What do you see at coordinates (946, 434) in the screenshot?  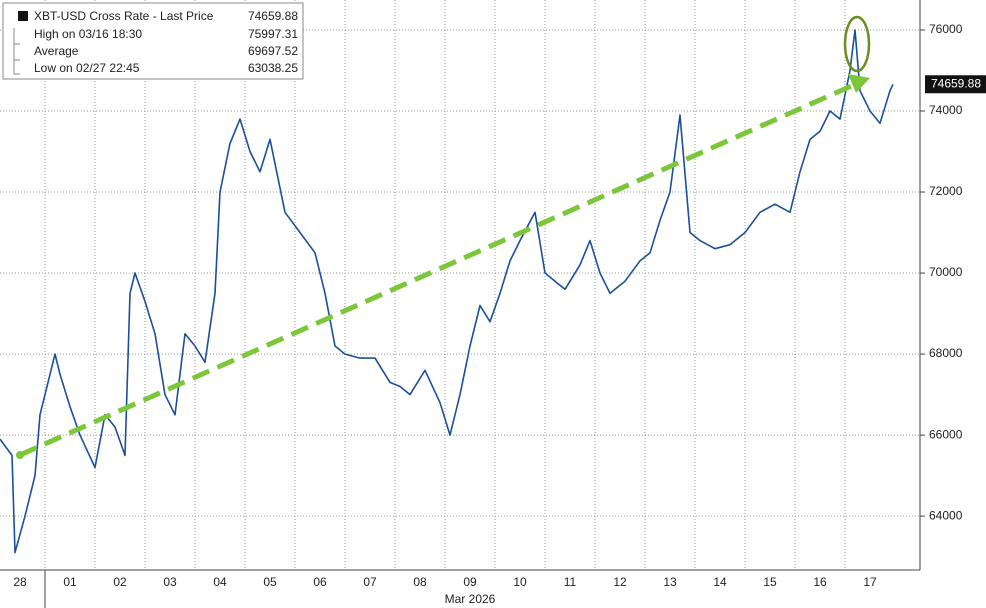 I see `y-tick-label: 66000` at bounding box center [946, 434].